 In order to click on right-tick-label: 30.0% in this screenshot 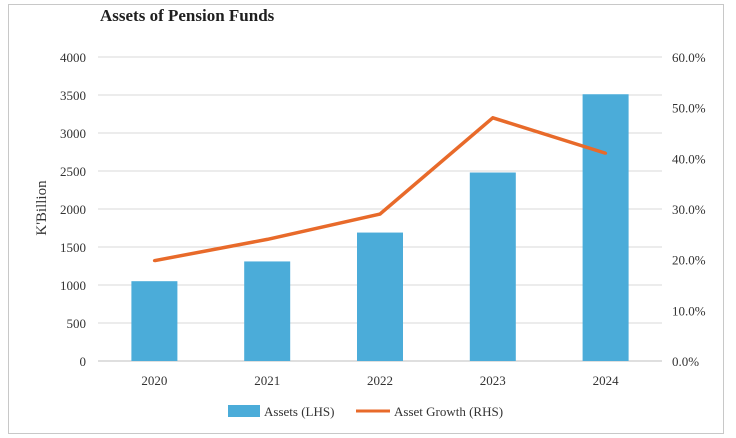, I will do `click(689, 209)`.